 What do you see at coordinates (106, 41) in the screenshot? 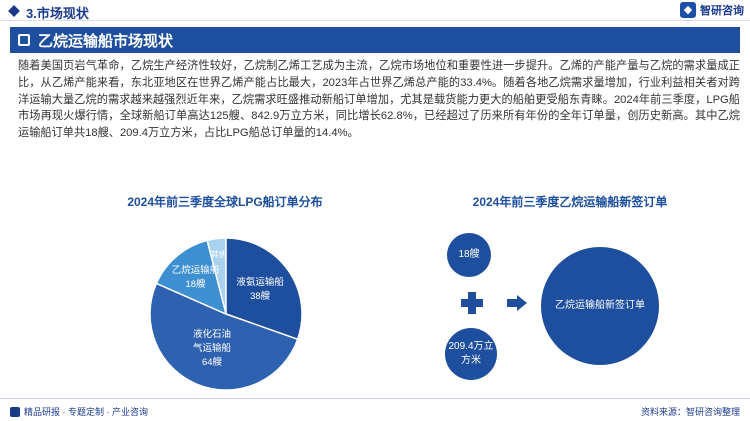
I see `page-title: 乙烷运输船市场现状` at bounding box center [106, 41].